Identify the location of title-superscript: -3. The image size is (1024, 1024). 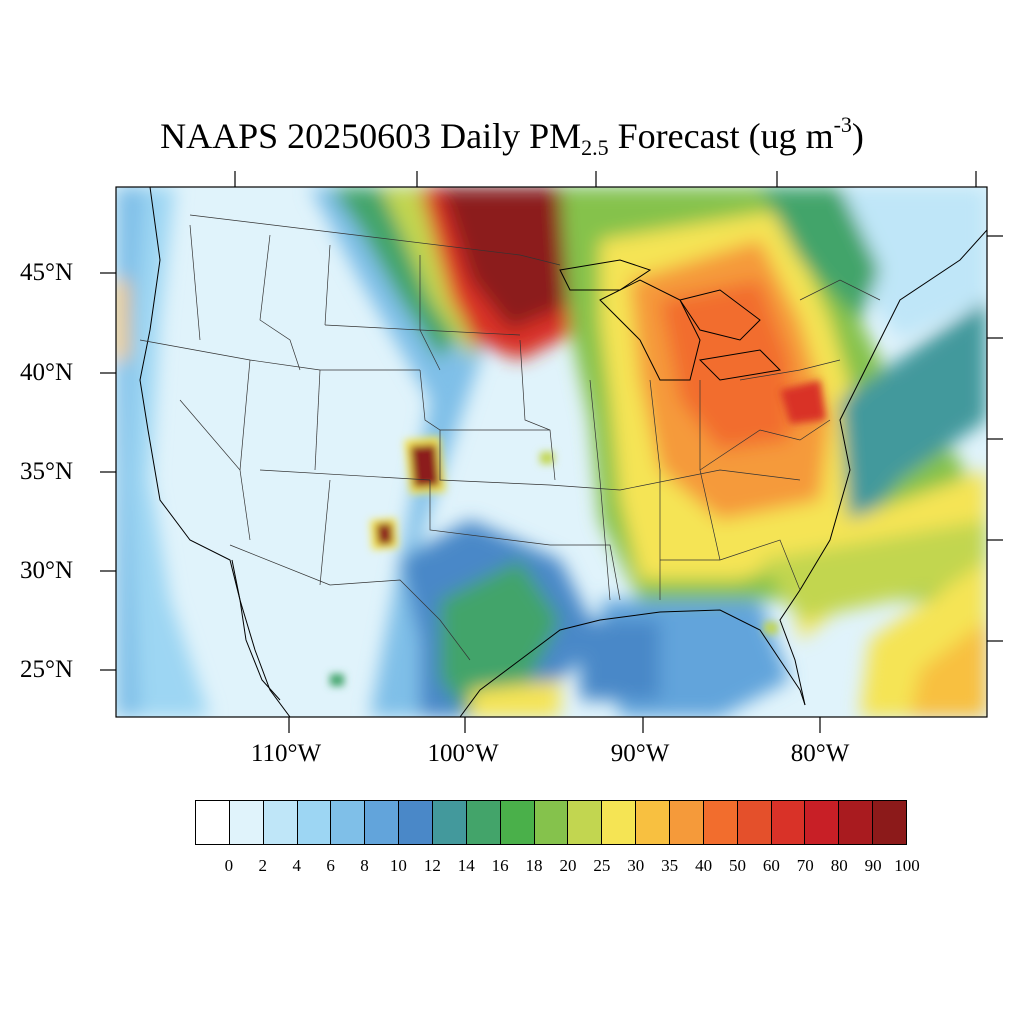
(842, 124).